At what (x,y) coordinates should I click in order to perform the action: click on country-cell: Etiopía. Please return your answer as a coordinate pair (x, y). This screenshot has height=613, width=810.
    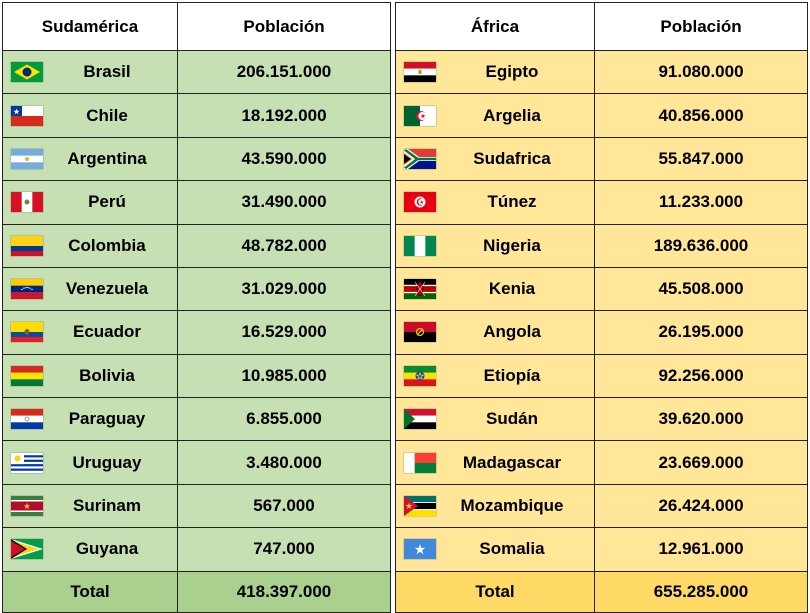
    Looking at the image, I should click on (495, 376).